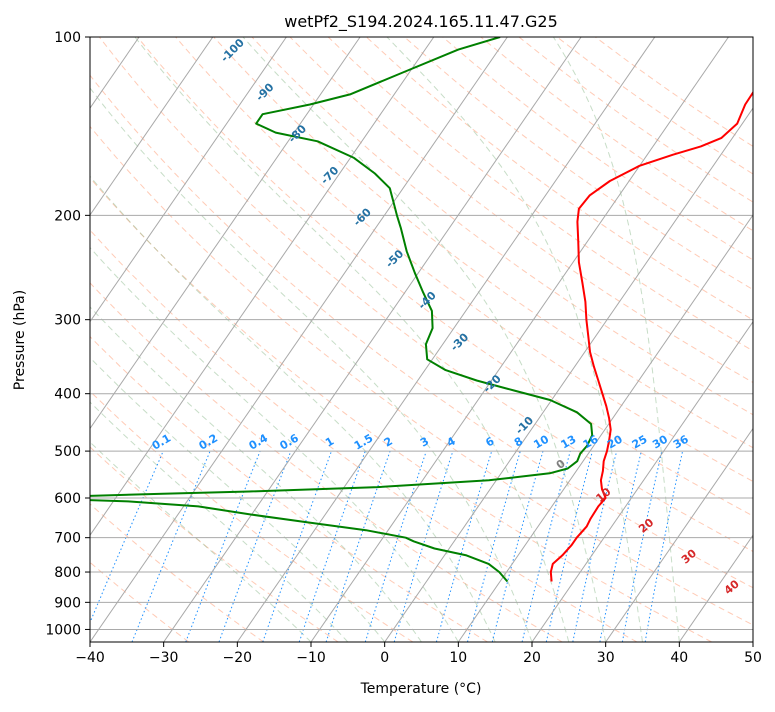 The image size is (775, 712). Describe the element at coordinates (421, 22) in the screenshot. I see `chart-title: wetPf2_S194.2024.165.11.47.G25` at that location.